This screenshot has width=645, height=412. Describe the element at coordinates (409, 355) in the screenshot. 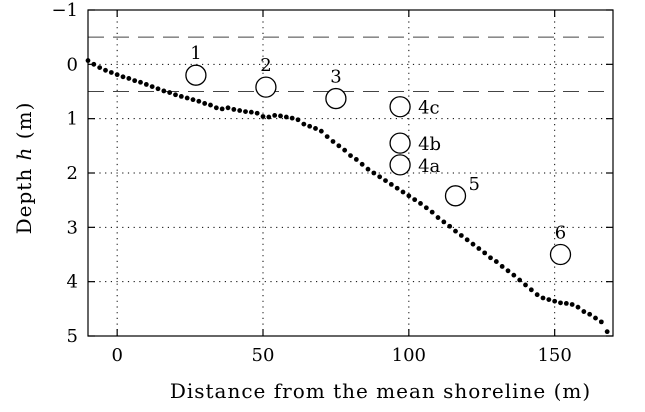

I see `x-tick-label: 100` at that location.